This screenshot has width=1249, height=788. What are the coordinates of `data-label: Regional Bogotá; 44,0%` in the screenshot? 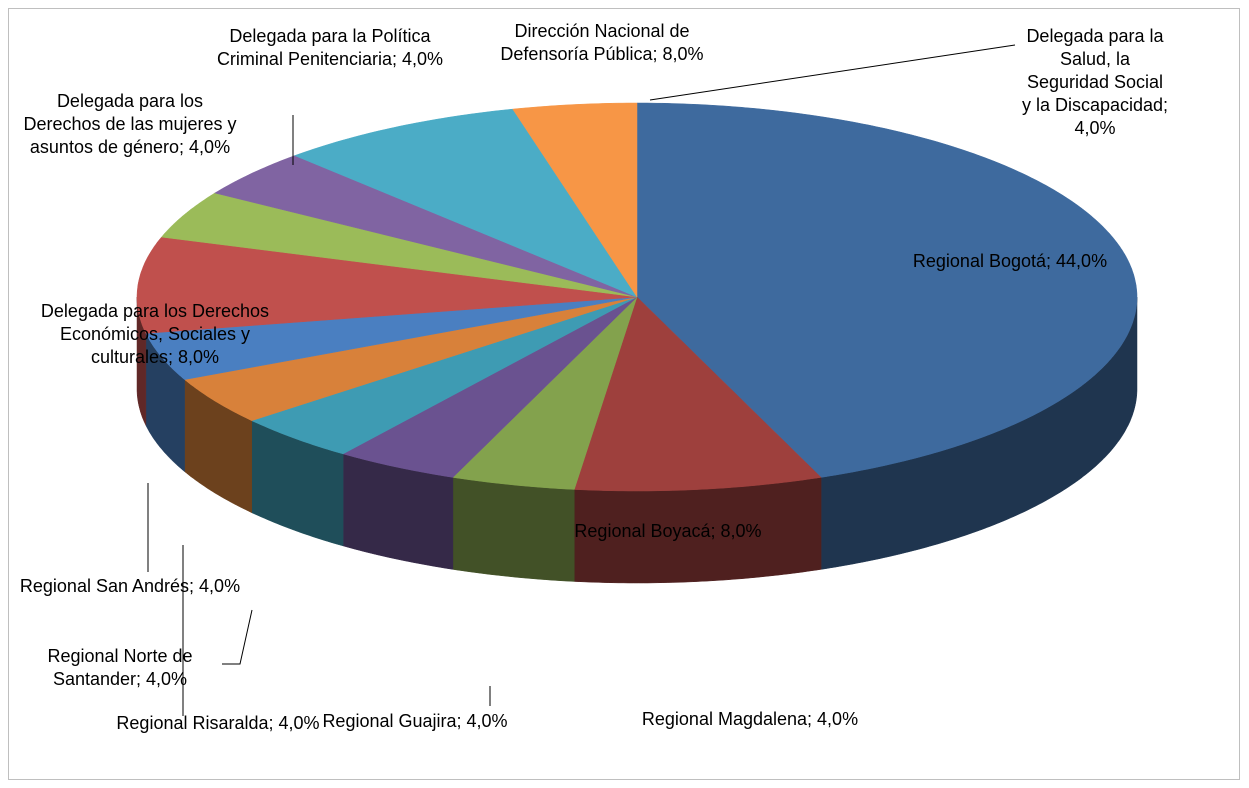 It's located at (1010, 261).